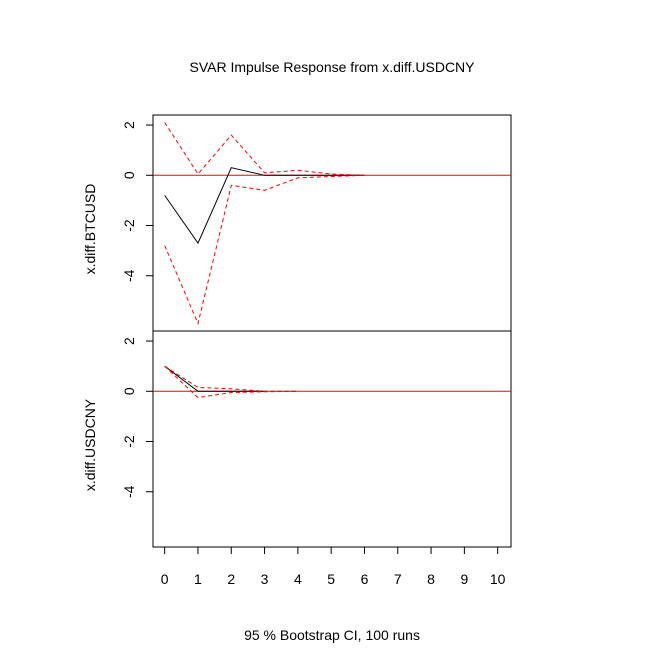 The height and width of the screenshot is (664, 665). I want to click on x-tick-label: 0, so click(165, 579).